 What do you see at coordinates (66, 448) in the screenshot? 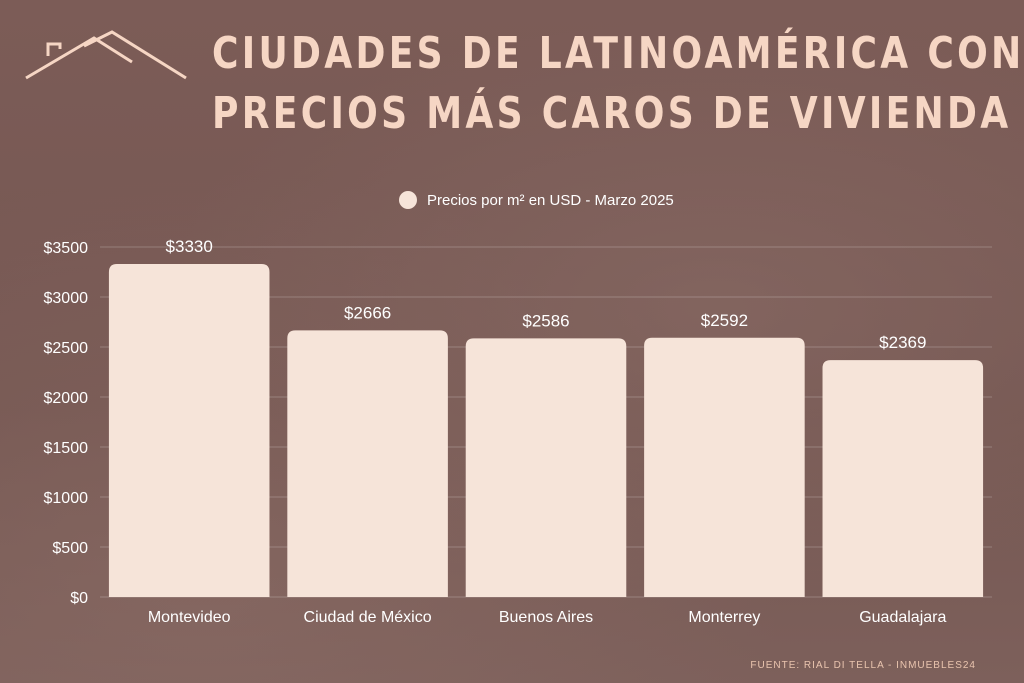
I see `y-tick-label: $1500` at bounding box center [66, 448].